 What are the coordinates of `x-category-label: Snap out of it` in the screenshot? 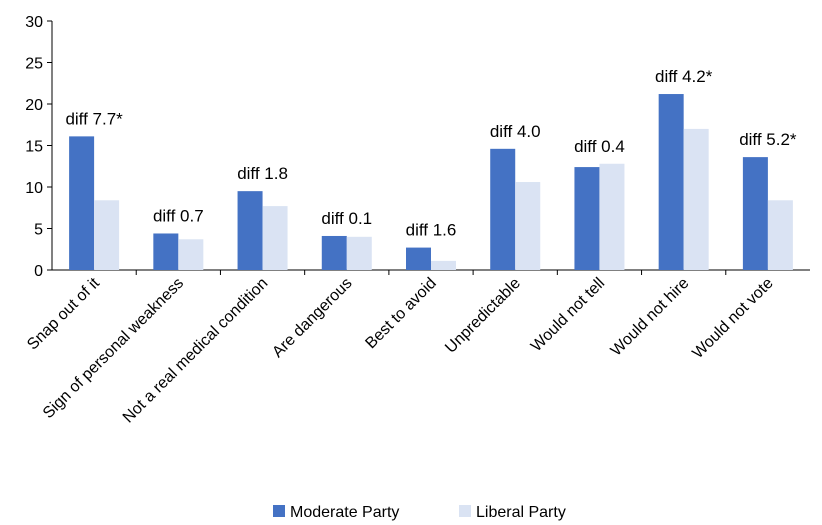 It's located at (63, 313).